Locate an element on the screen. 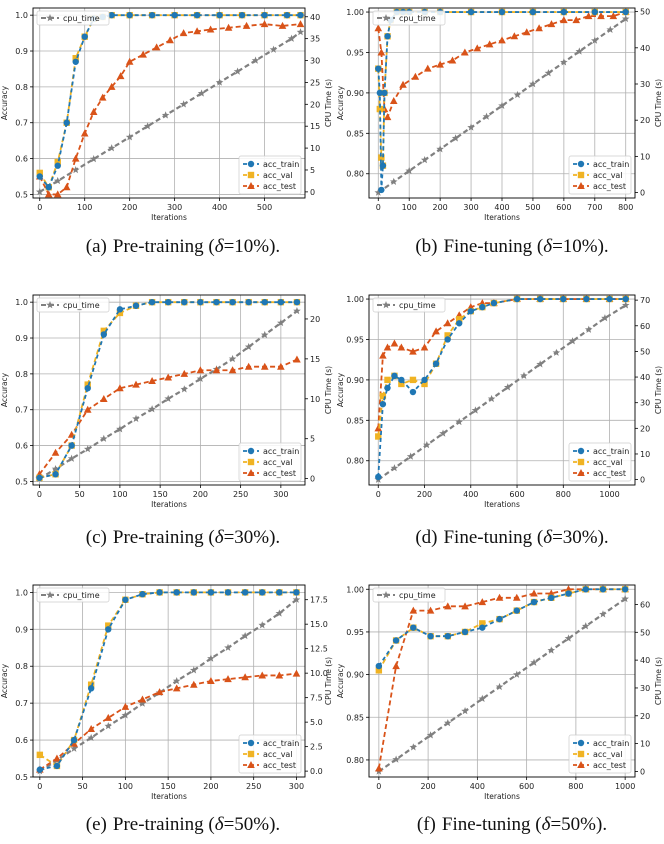 The image size is (664, 844). x-tick-label: 800 is located at coordinates (575, 786).